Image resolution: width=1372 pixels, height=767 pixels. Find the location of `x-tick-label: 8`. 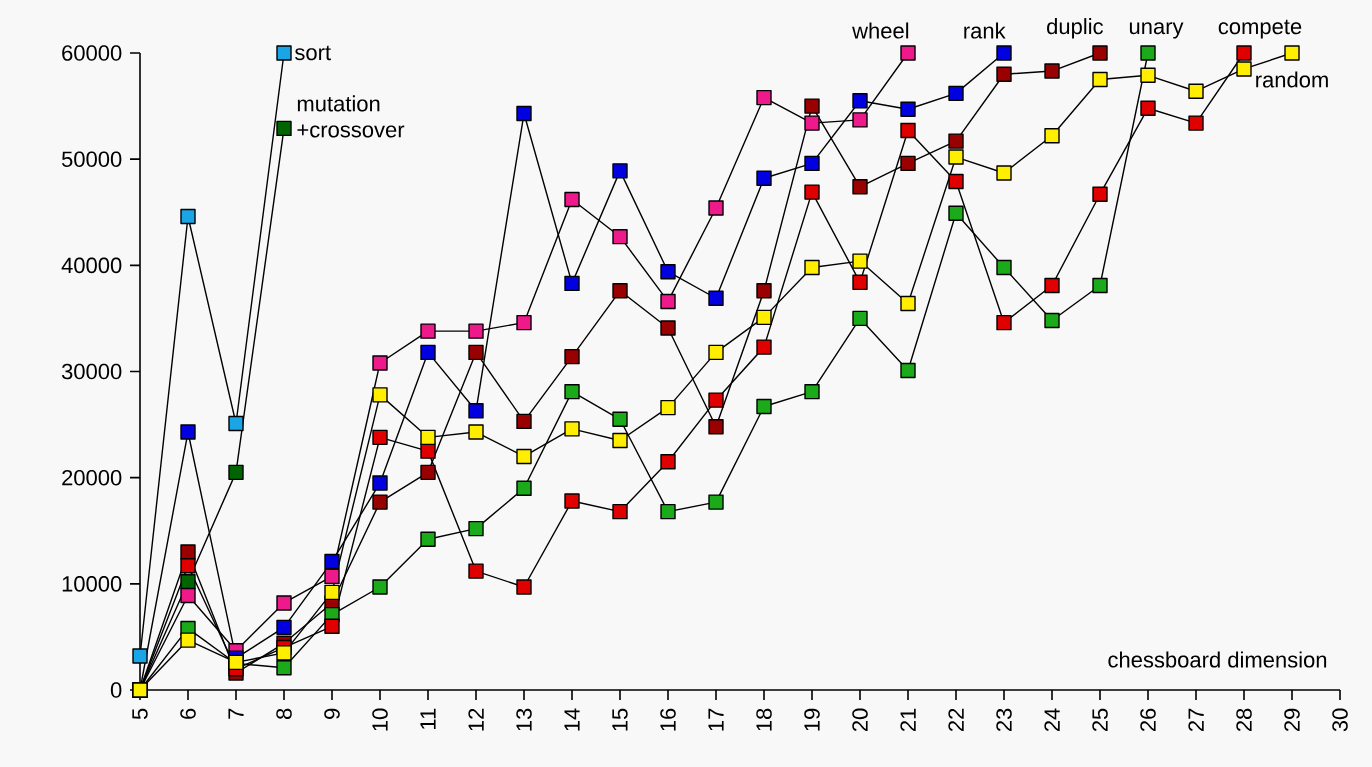

x-tick-label: 8 is located at coordinates (284, 714).